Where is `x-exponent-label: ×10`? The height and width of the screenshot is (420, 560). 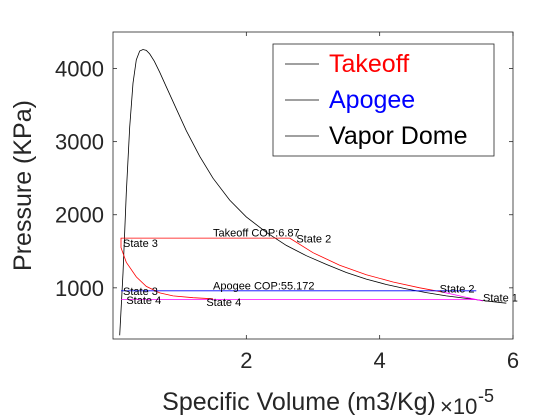 x-exponent-label: ×10 is located at coordinates (458, 406).